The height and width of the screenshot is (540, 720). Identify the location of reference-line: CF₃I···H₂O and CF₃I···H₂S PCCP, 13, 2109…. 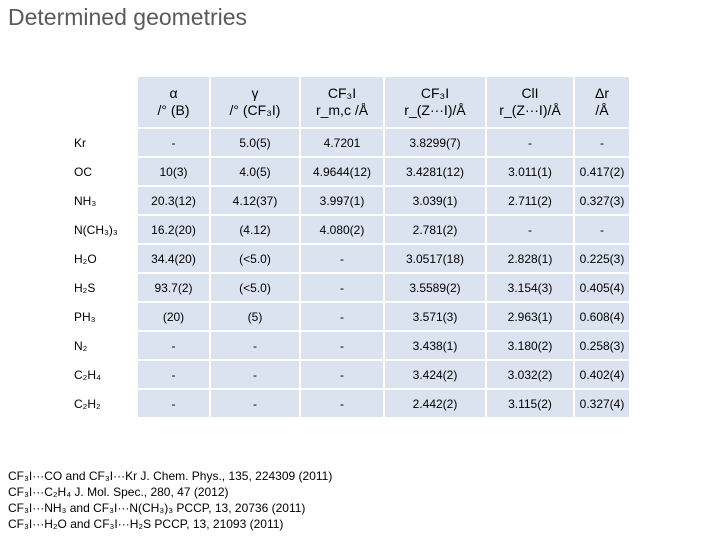
(146, 524).